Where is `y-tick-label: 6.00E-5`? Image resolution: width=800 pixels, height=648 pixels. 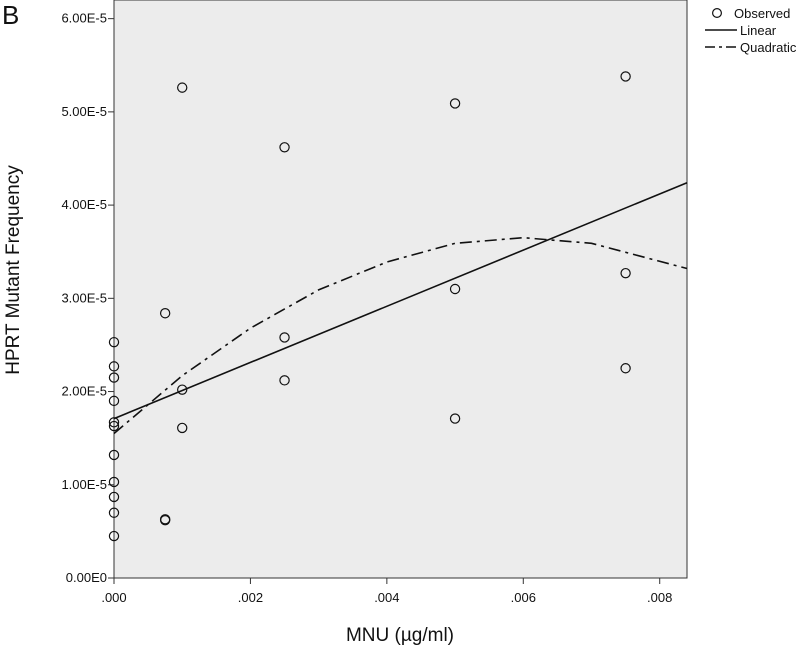 y-tick-label: 6.00E-5 is located at coordinates (84, 18).